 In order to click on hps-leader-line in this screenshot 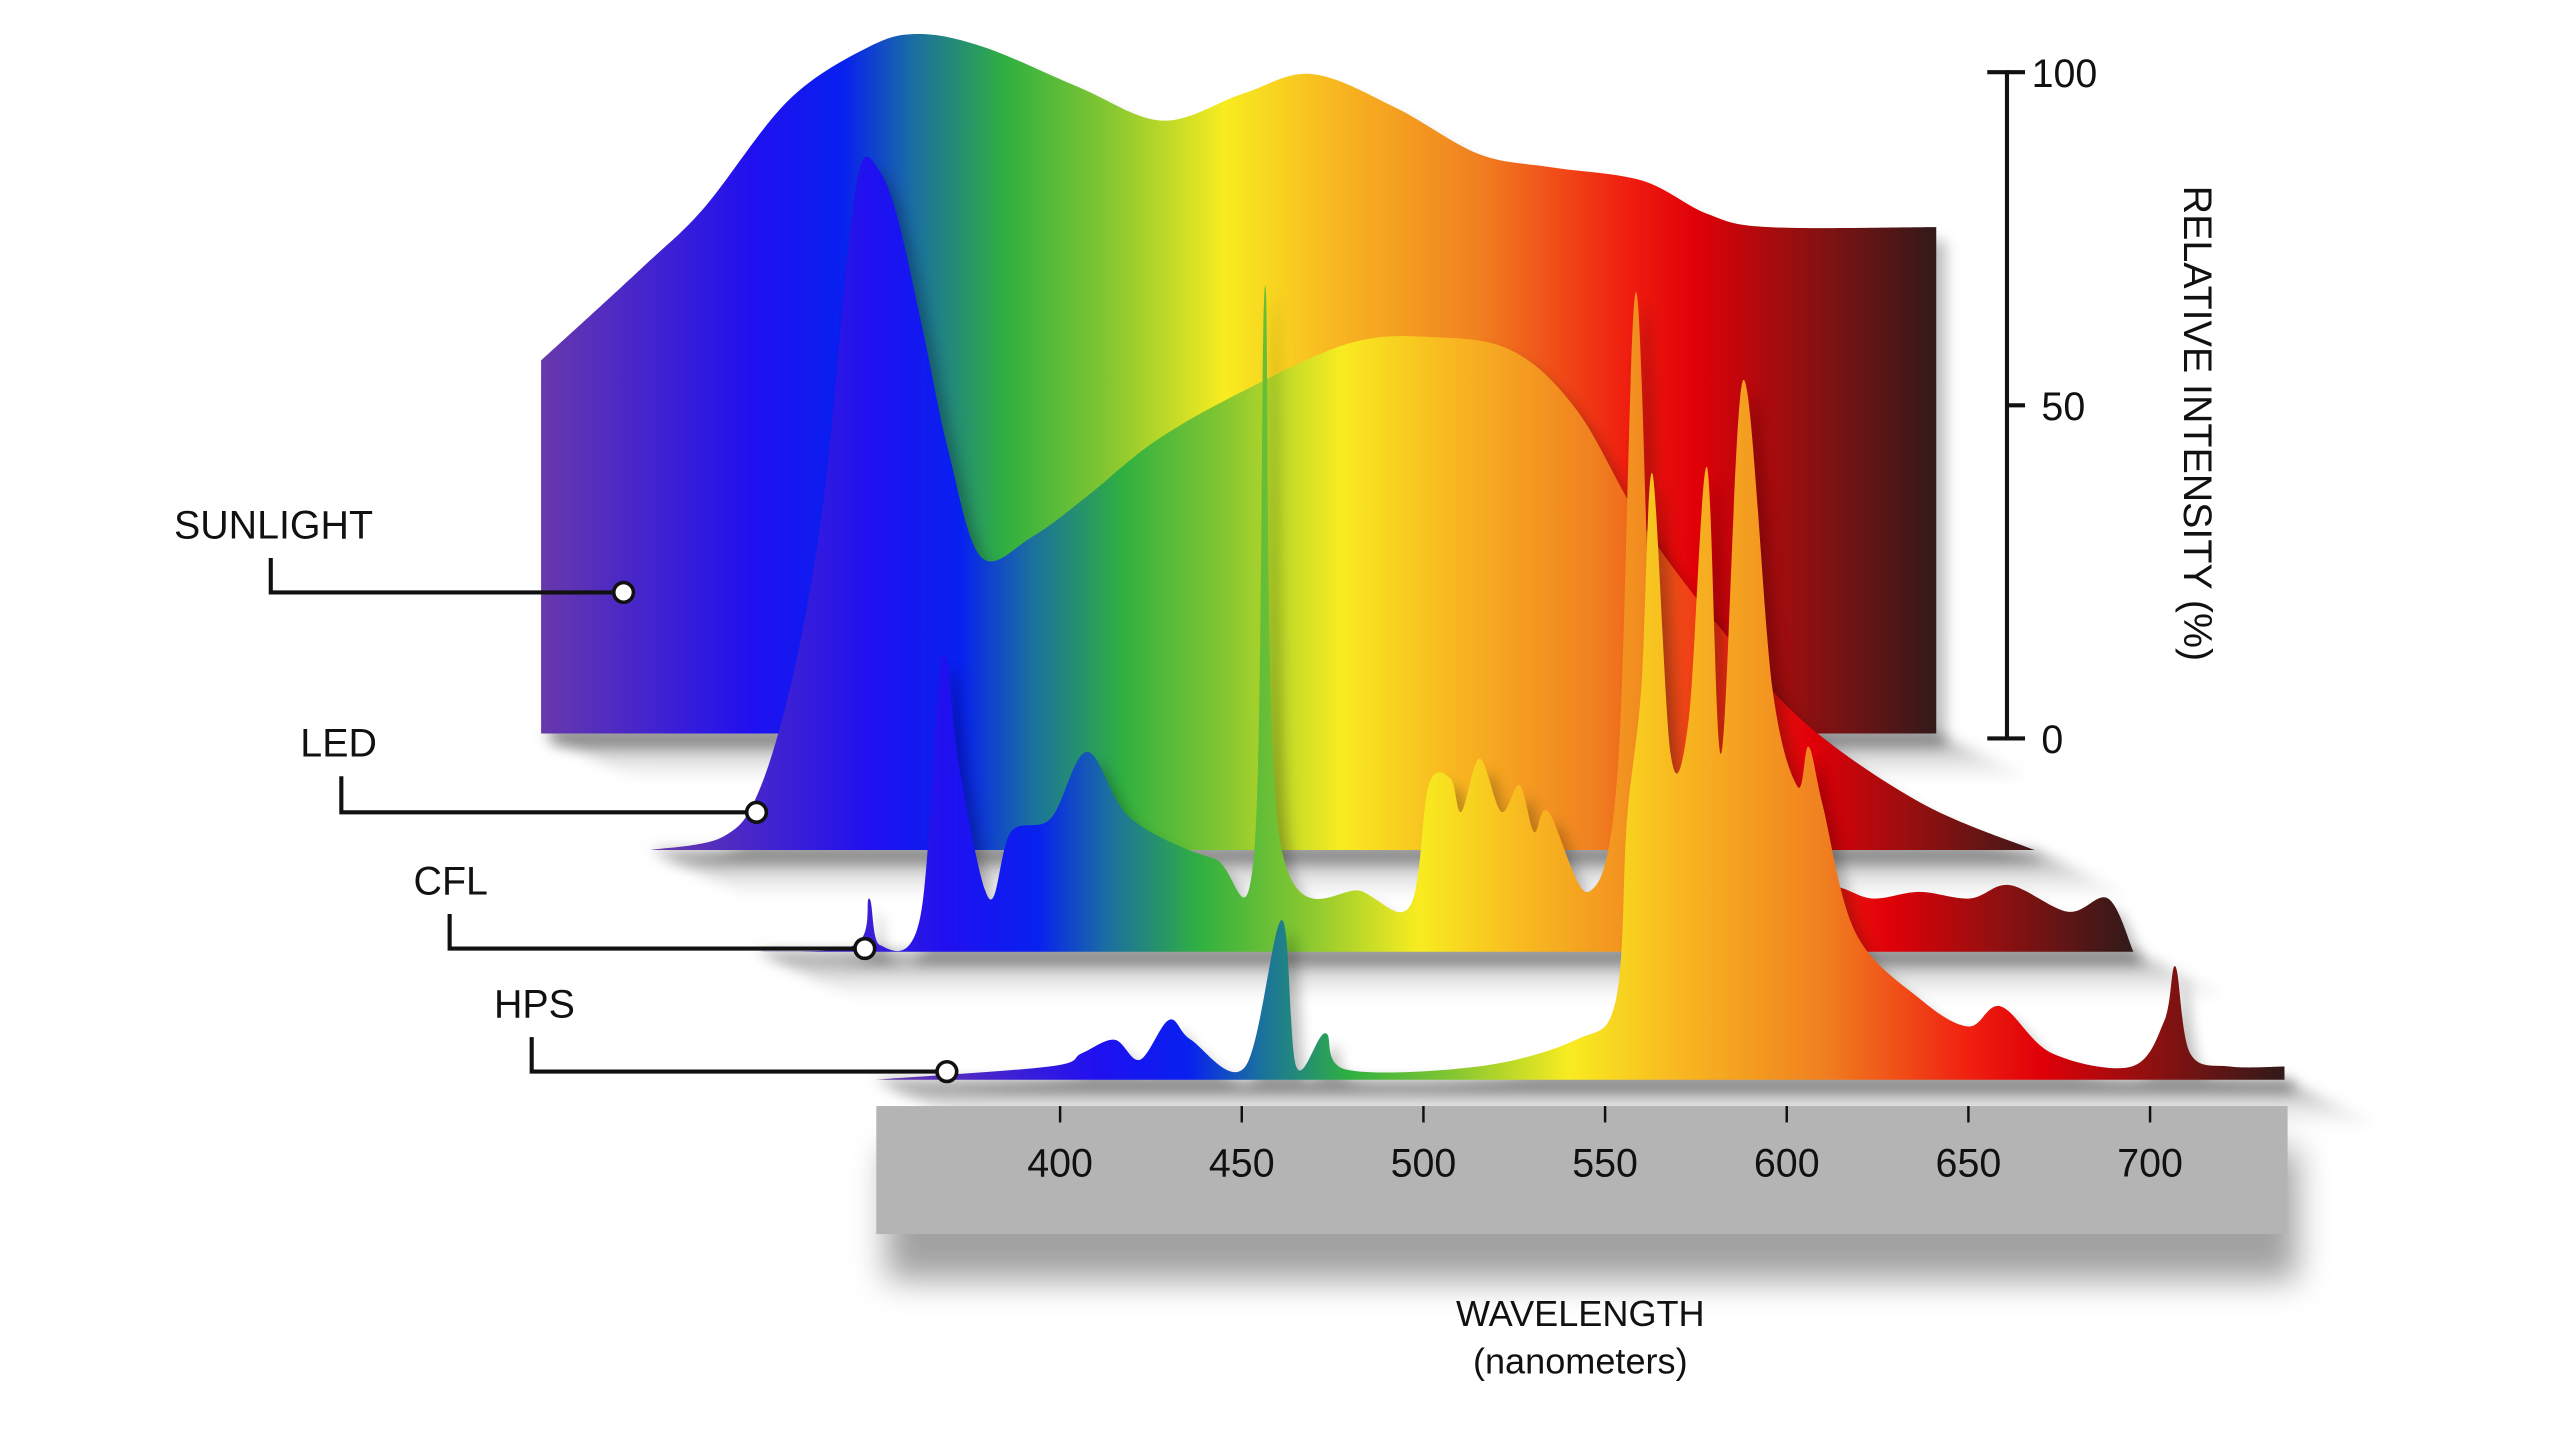, I will do `click(738, 1055)`.